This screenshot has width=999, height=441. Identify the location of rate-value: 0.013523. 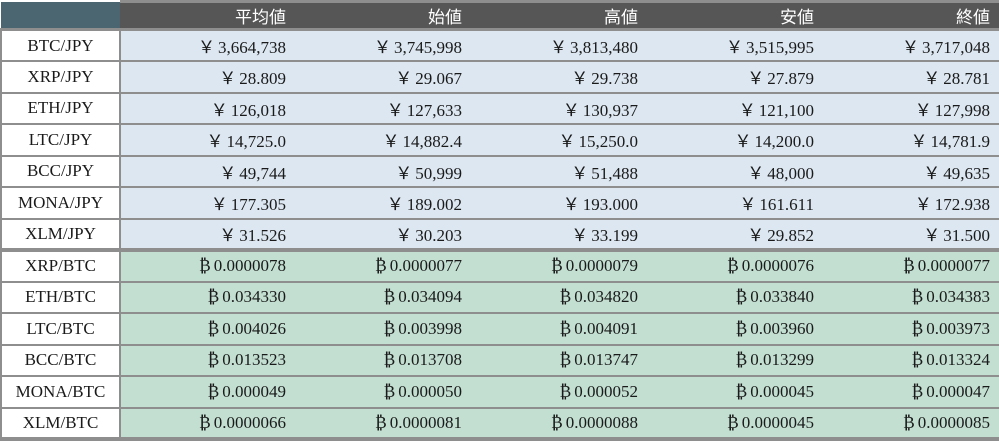
(254, 360).